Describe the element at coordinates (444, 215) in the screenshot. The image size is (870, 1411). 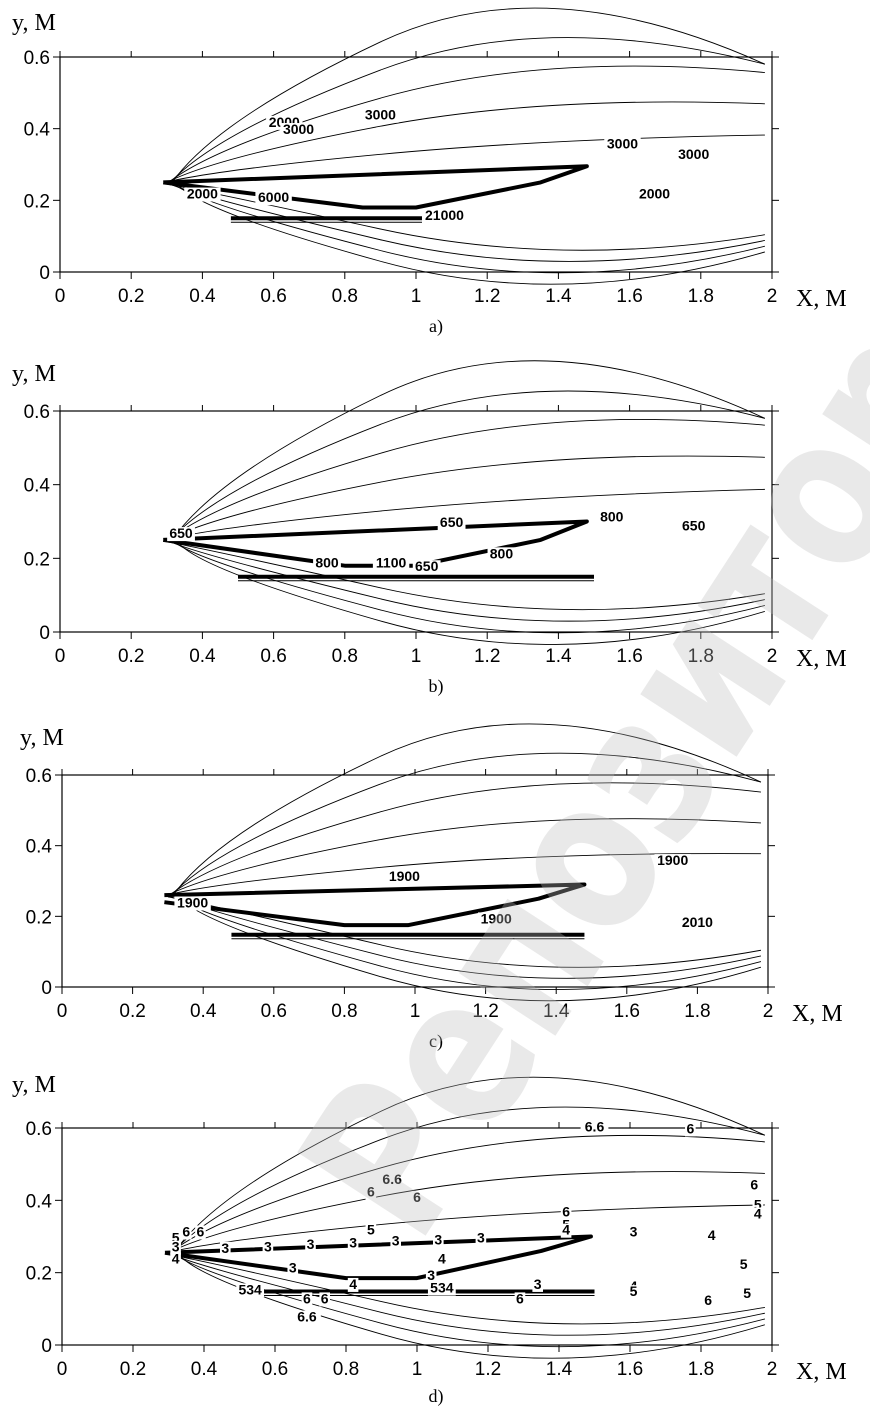
I see `contour-label: 21000` at that location.